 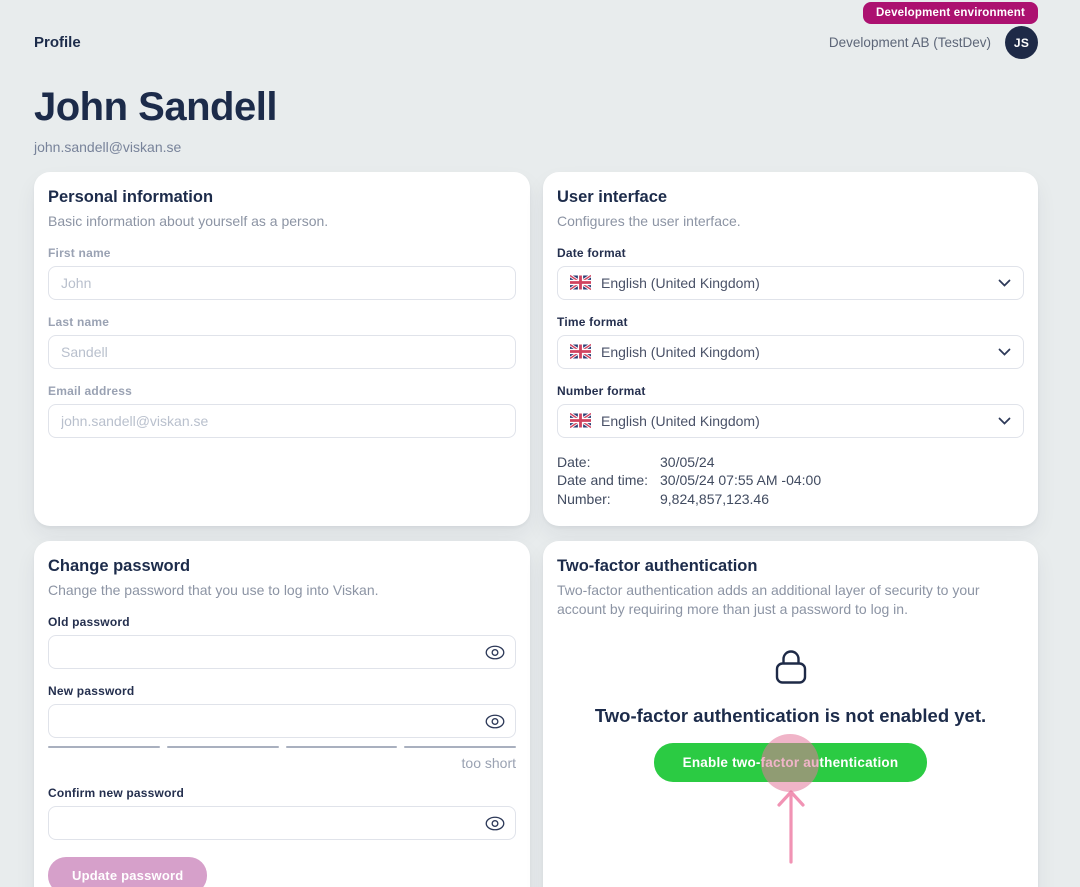 What do you see at coordinates (574, 461) in the screenshot?
I see `preview-label: Date:` at bounding box center [574, 461].